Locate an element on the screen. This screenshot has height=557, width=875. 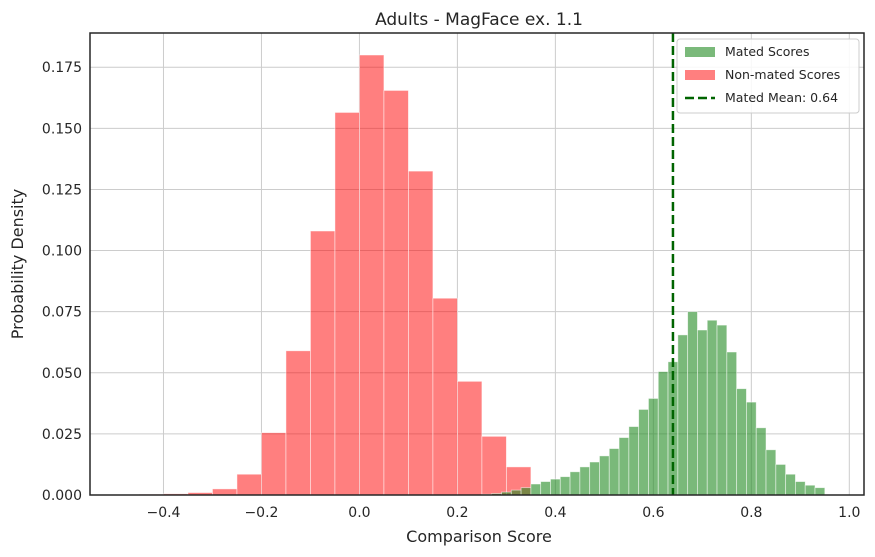
x-tick-label: 1.0 is located at coordinates (849, 513).